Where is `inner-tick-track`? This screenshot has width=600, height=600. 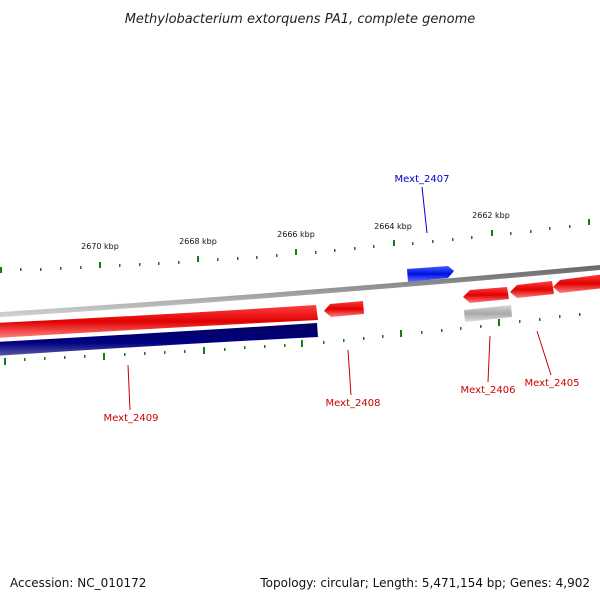 inner-tick-track is located at coordinates (292, 339).